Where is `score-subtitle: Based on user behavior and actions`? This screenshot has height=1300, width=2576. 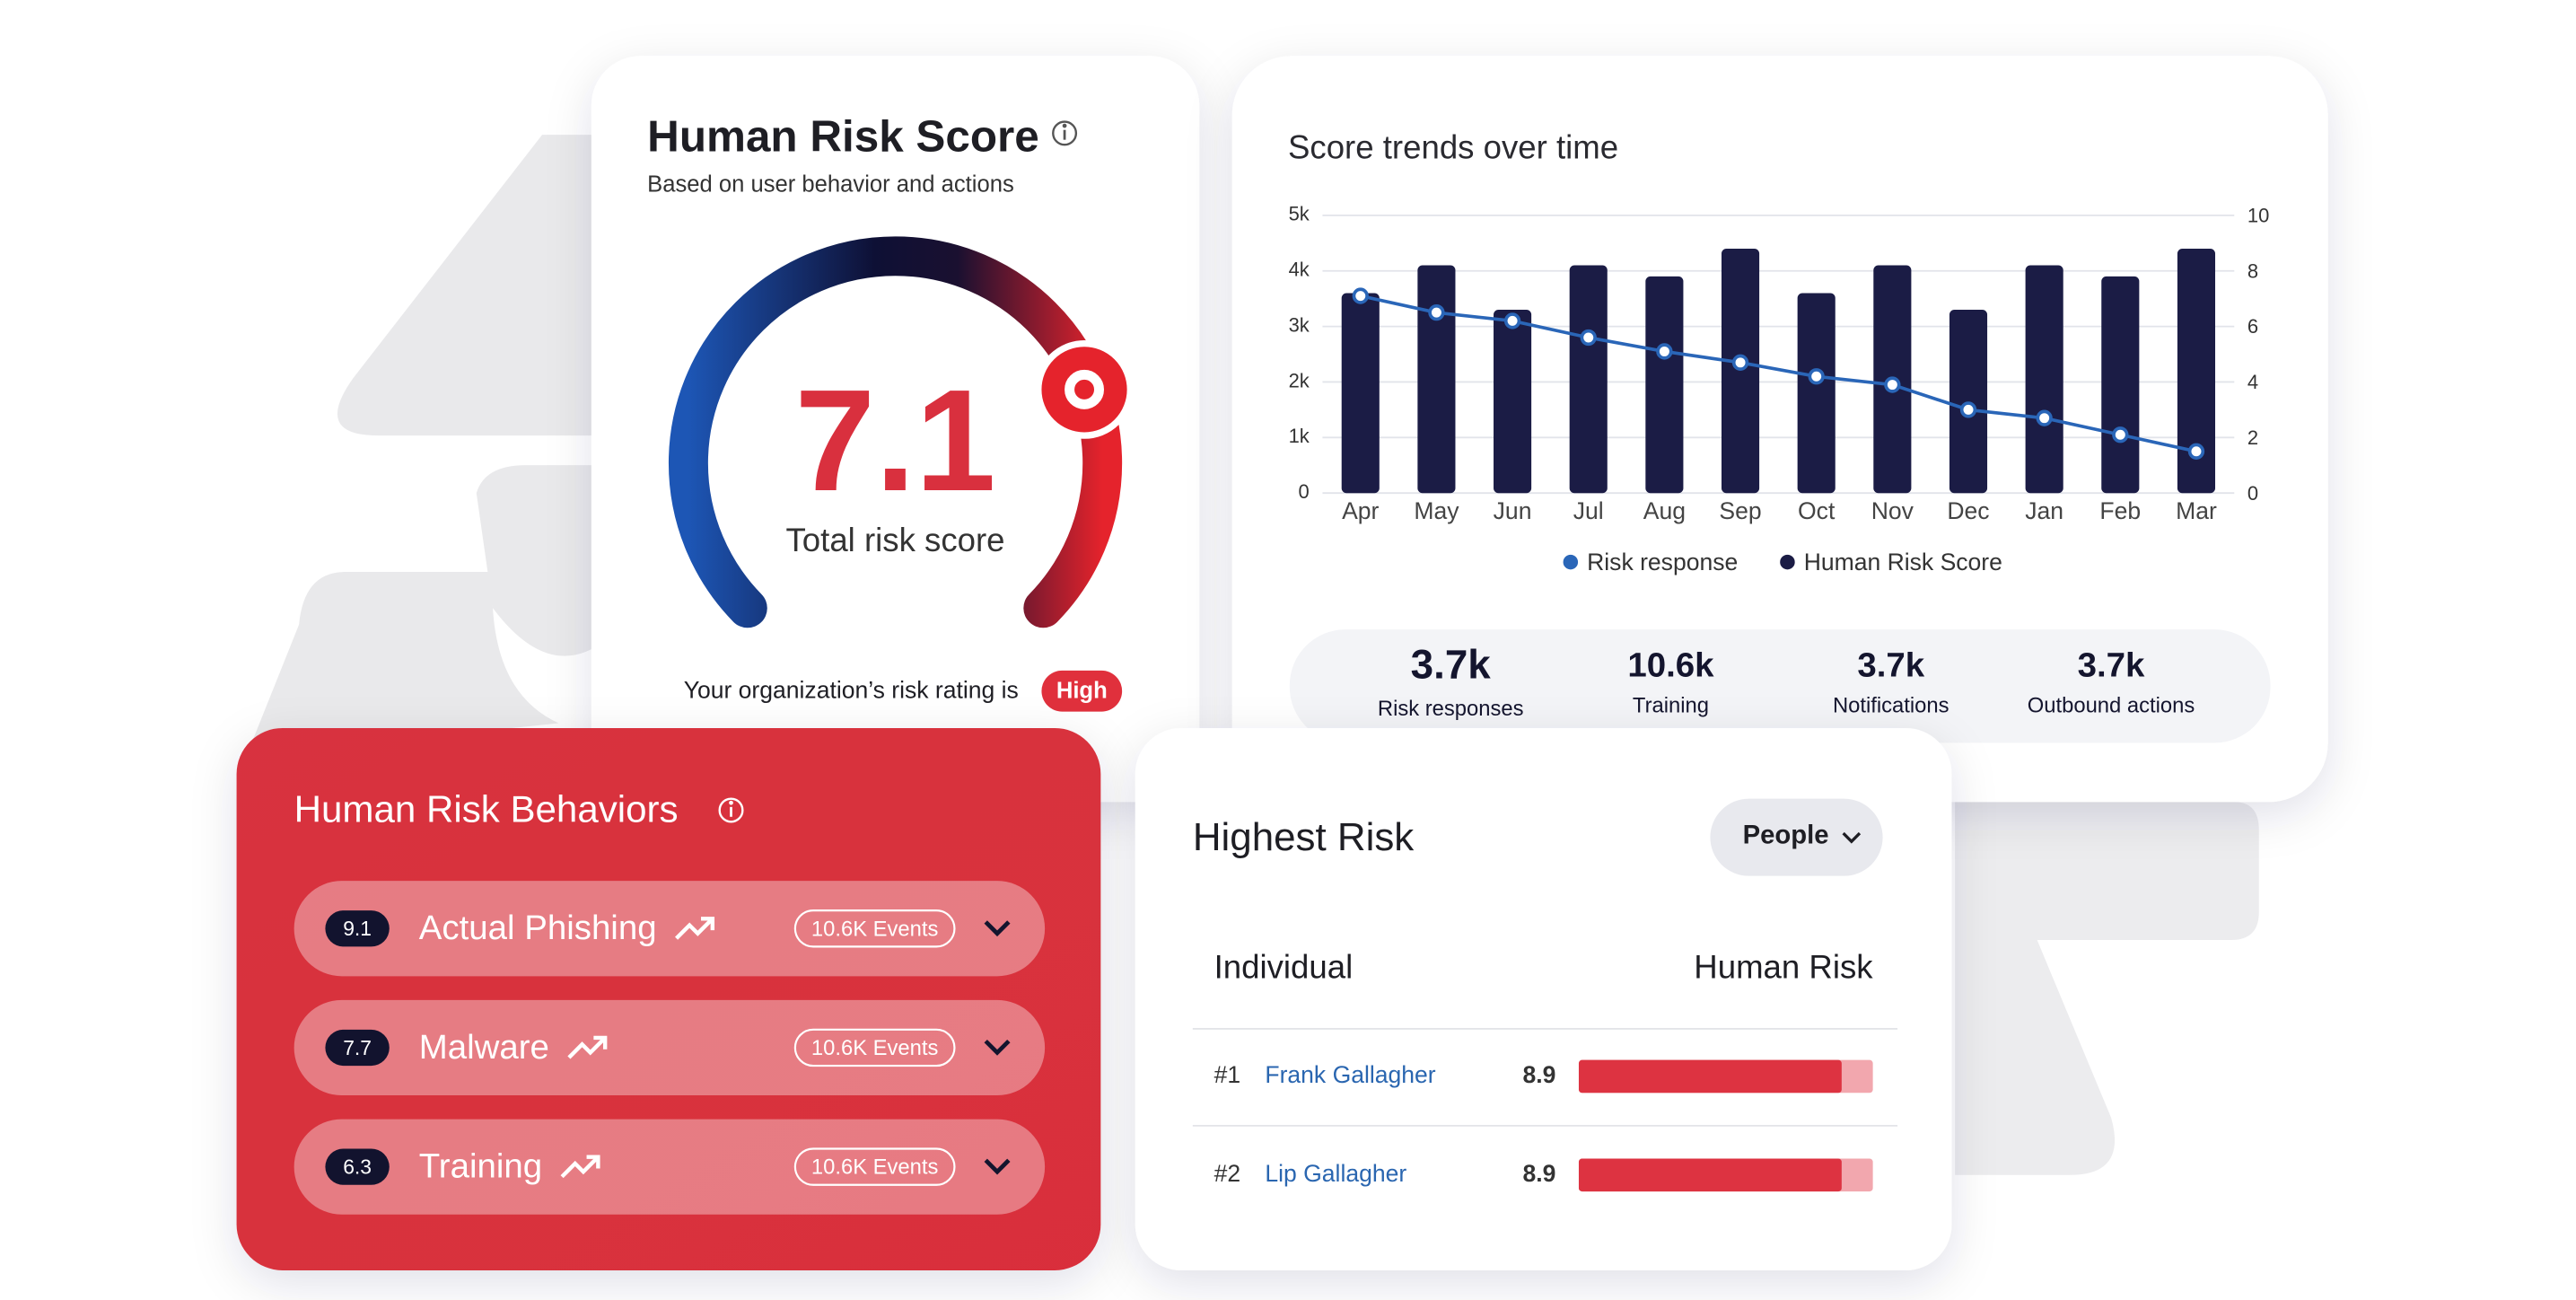
score-subtitle: Based on user behavior and actions is located at coordinates (830, 185).